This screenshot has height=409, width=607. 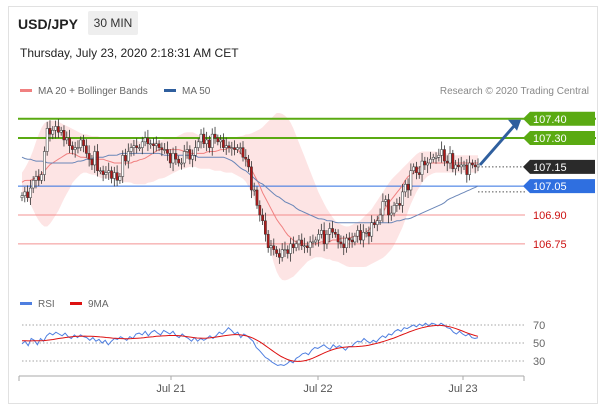 I want to click on level-label-106.90: 106.90, so click(x=550, y=216).